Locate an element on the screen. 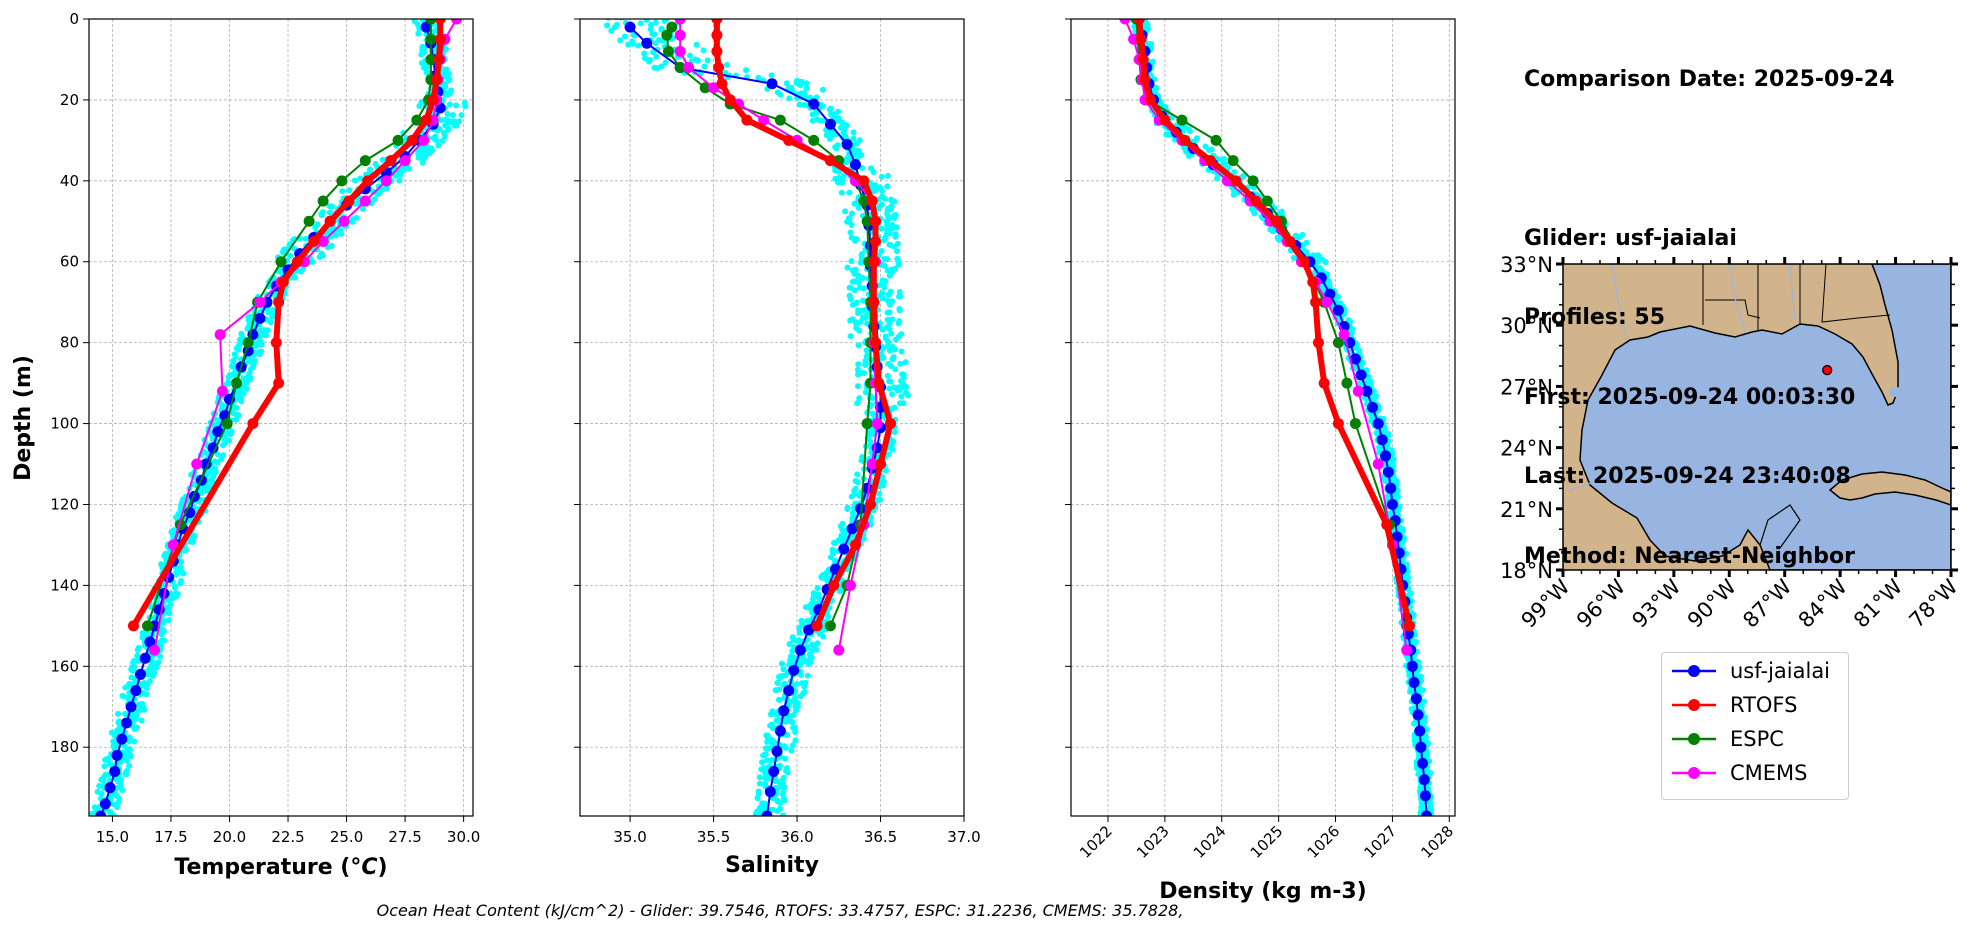 The width and height of the screenshot is (1987, 934). temperature-x-tick-label: 30.0 is located at coordinates (463, 837).